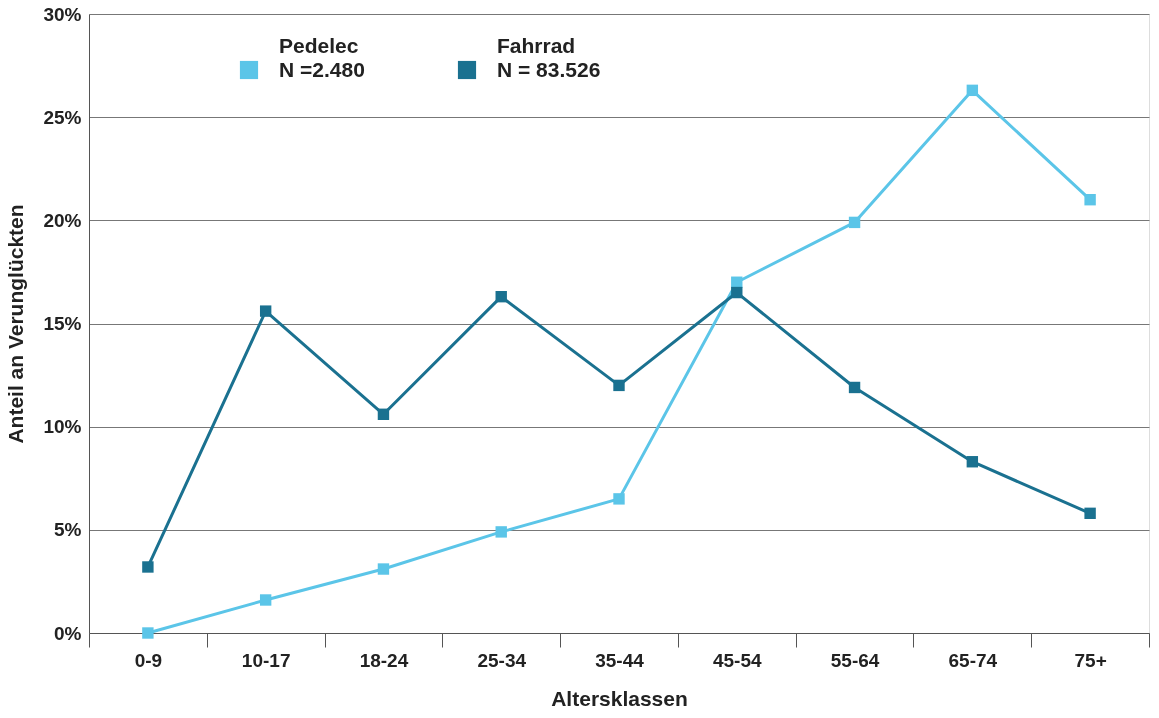 The image size is (1159, 718). What do you see at coordinates (1090, 660) in the screenshot?
I see `x-tick-label: 75+` at bounding box center [1090, 660].